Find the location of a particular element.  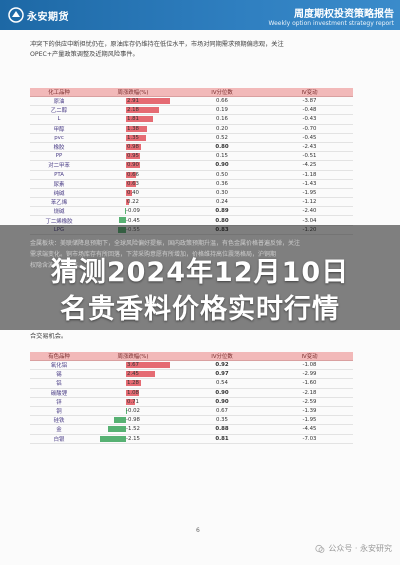

change-value: 2.18 is located at coordinates (132, 110).